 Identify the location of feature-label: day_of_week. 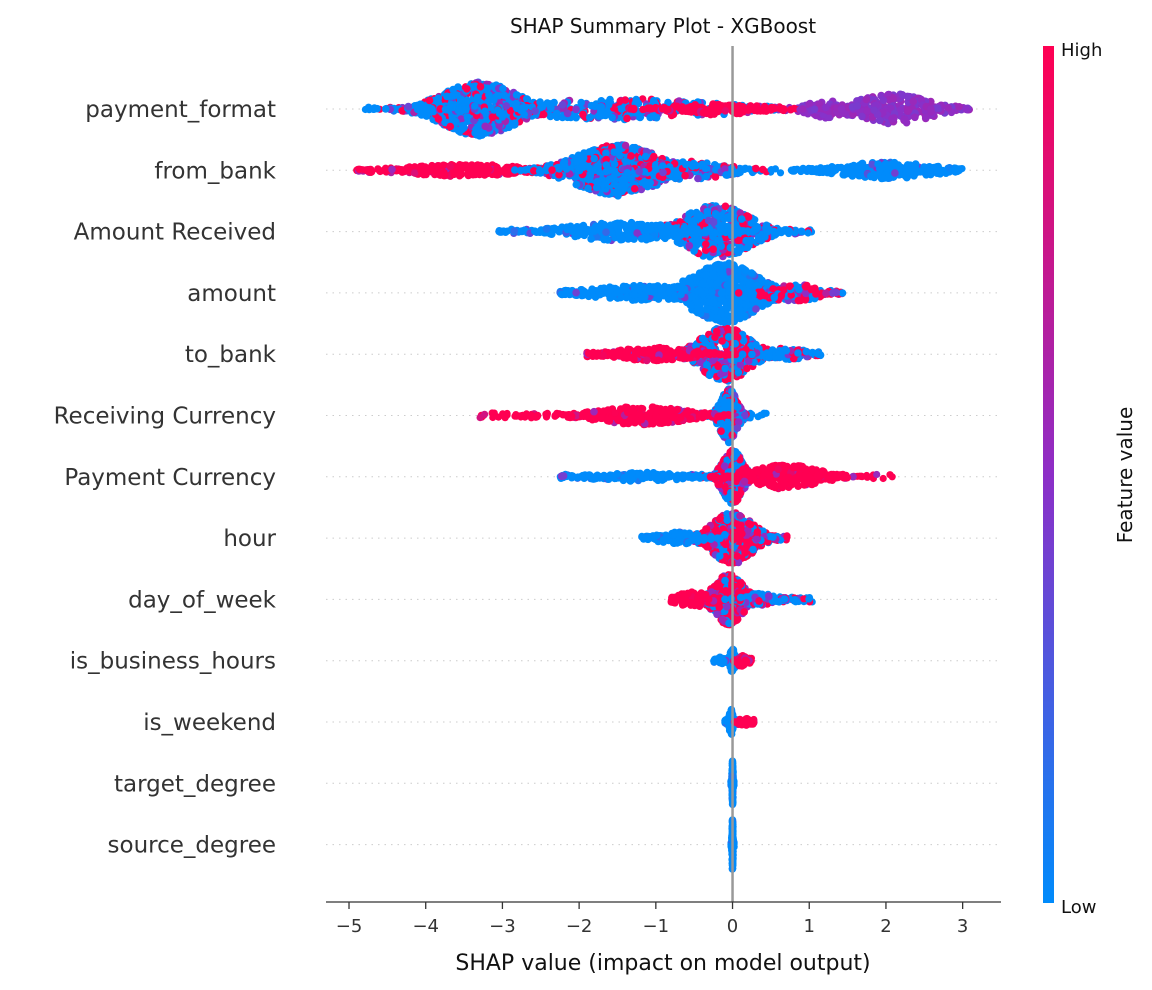
(202, 600).